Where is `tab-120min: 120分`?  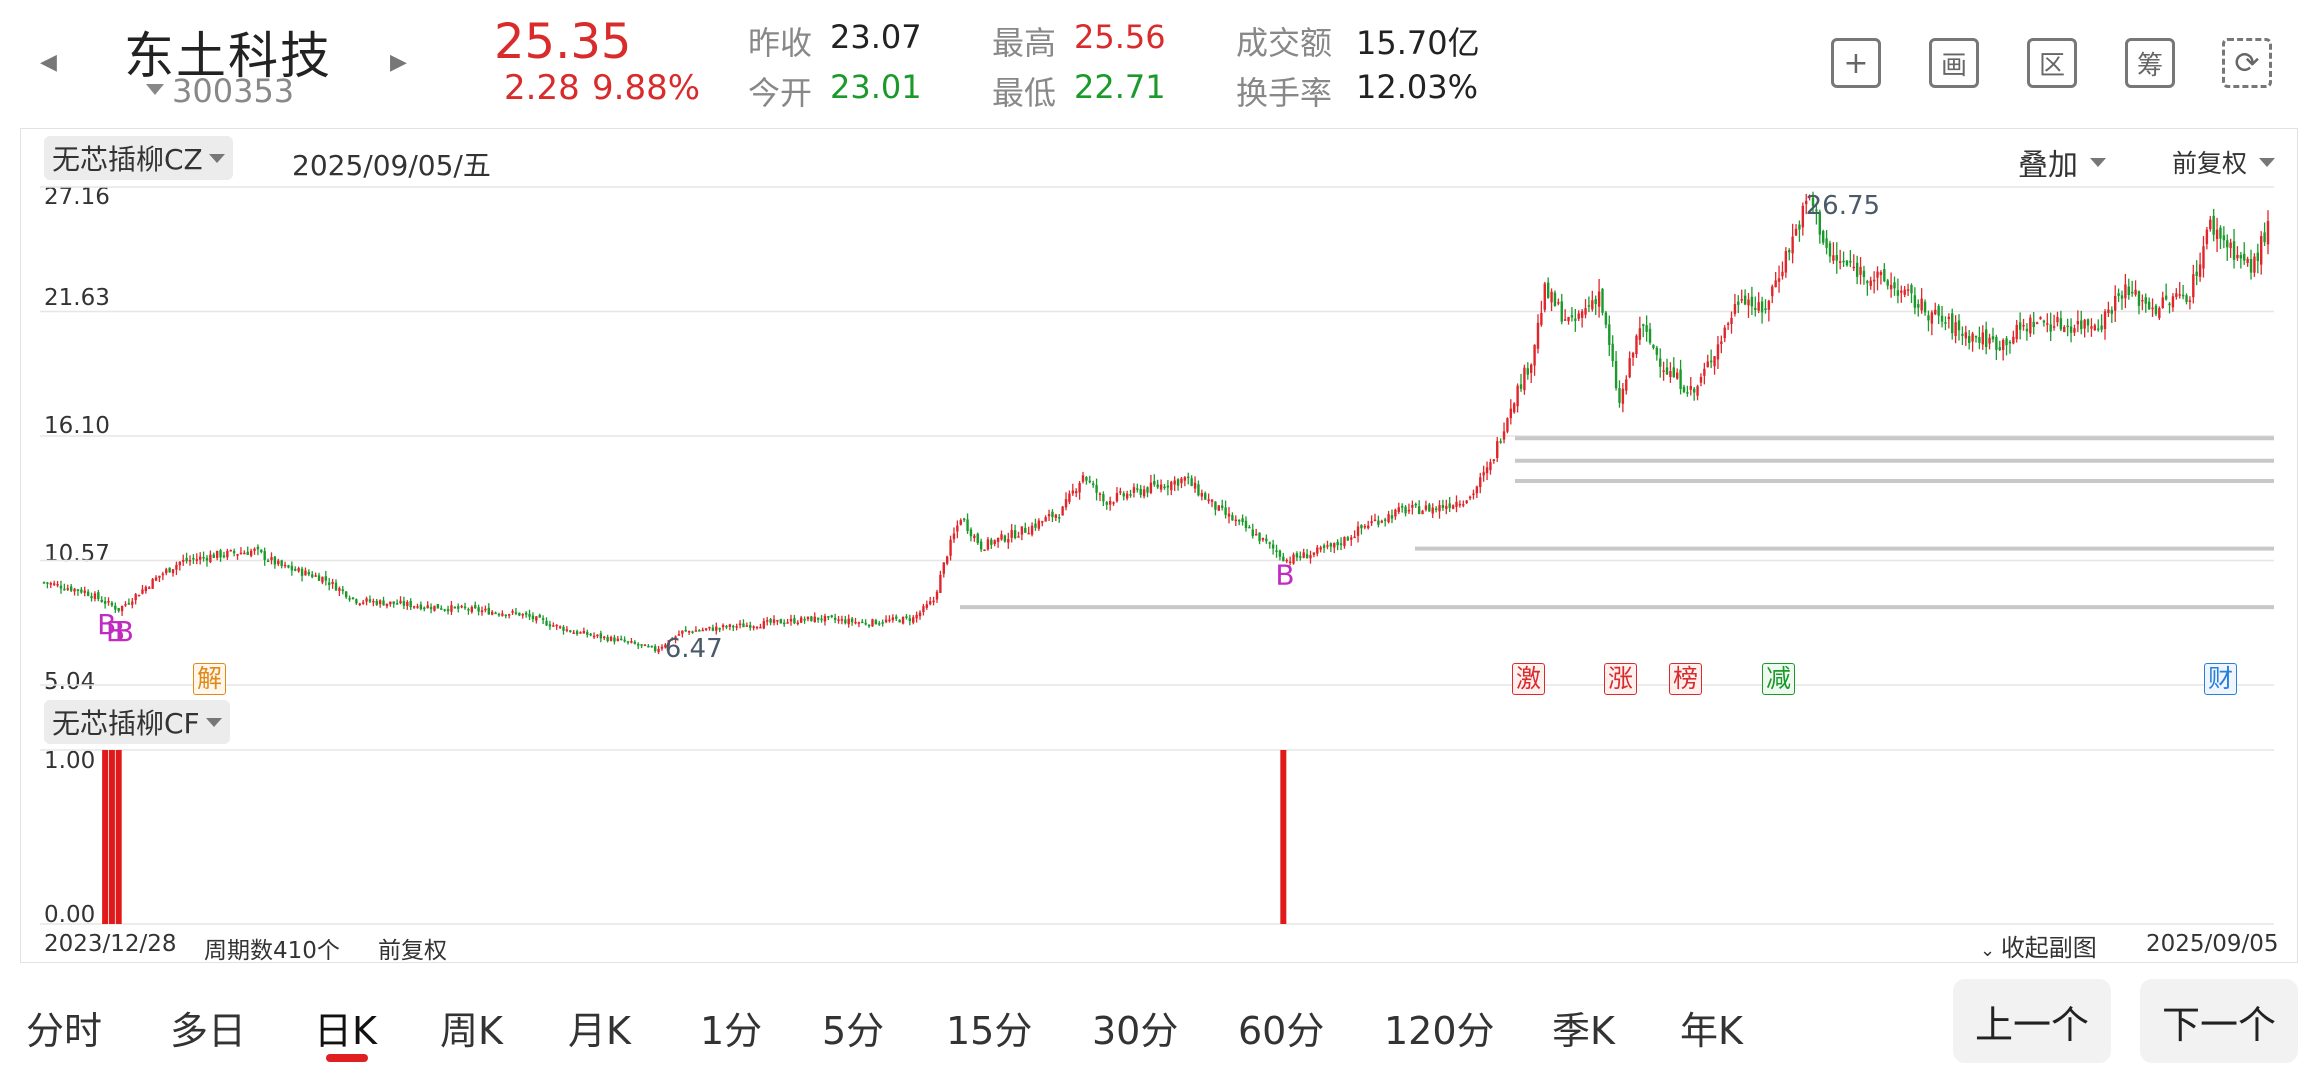 tab-120min: 120分 is located at coordinates (1439, 1031).